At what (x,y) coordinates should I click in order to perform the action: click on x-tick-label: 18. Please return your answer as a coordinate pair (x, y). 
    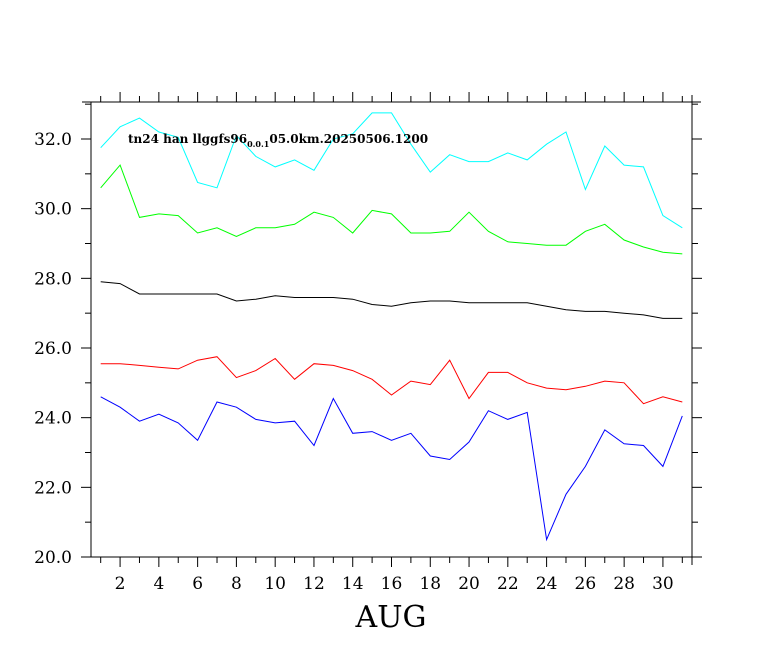
    Looking at the image, I should click on (430, 584).